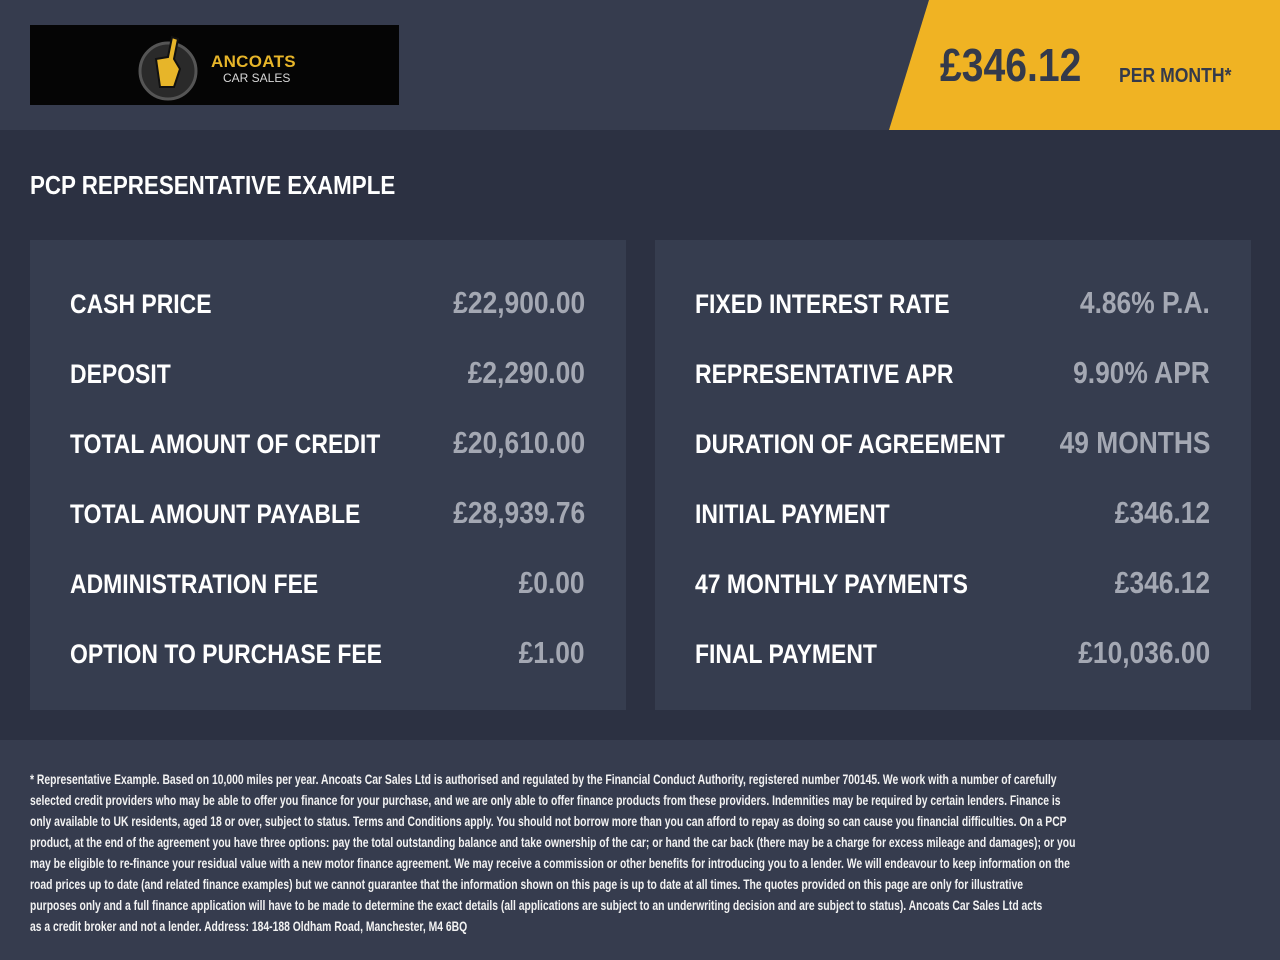 Image resolution: width=1280 pixels, height=960 pixels. Describe the element at coordinates (213, 185) in the screenshot. I see `page-title: PCP REPRESENTATIVE EXAMPLE` at that location.